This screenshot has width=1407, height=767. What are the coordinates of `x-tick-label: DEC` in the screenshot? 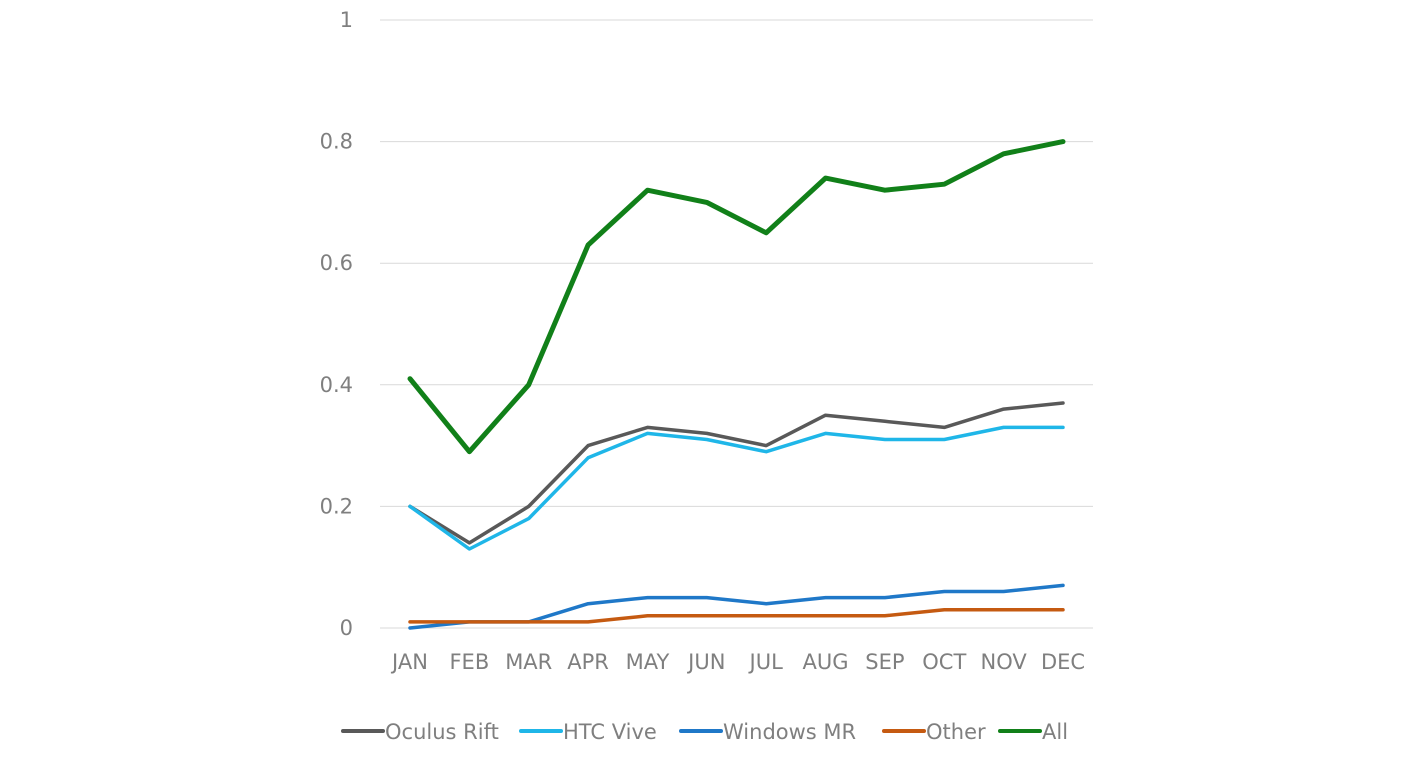 It's located at (1063, 662).